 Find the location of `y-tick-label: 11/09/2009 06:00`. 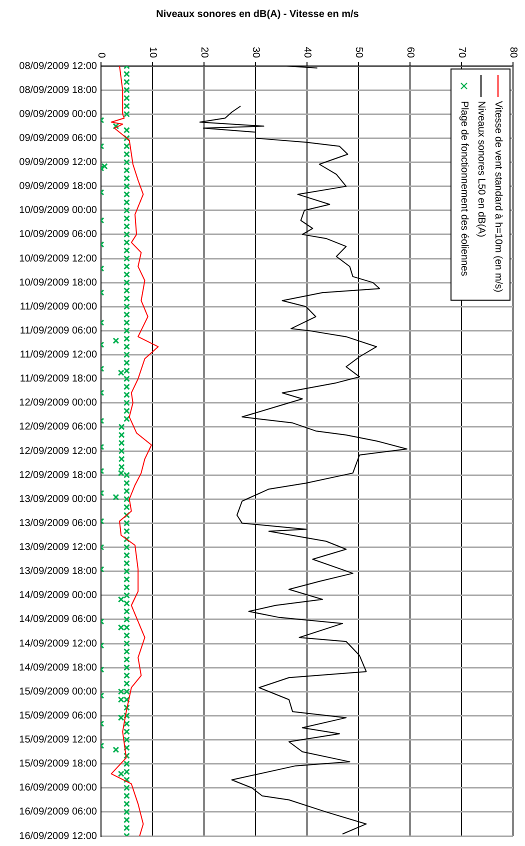

y-tick-label: 11/09/2009 06:00 is located at coordinates (59, 330).